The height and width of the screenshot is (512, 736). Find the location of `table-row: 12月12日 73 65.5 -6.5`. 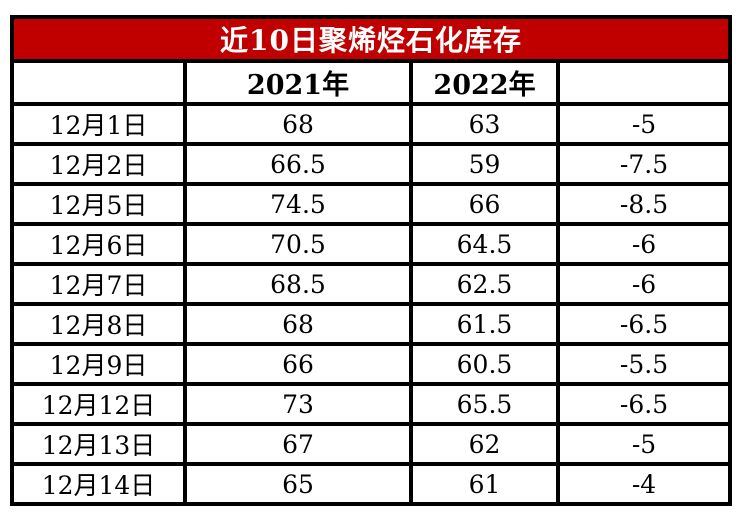

table-row: 12月12日 73 65.5 -6.5 is located at coordinates (371, 404).